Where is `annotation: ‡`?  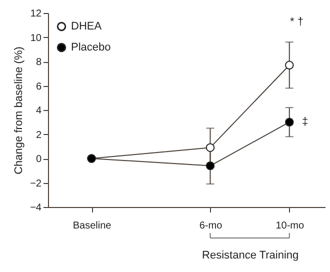
annotation: ‡ is located at coordinates (305, 122).